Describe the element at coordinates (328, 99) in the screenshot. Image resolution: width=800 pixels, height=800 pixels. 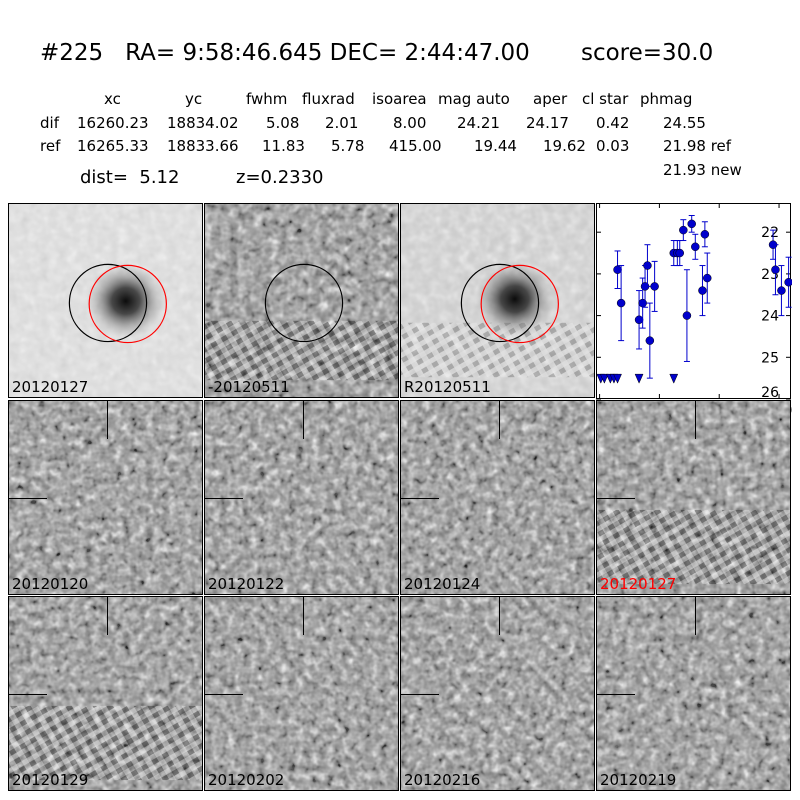
I see `col-fluxrad: fluxrad` at that location.